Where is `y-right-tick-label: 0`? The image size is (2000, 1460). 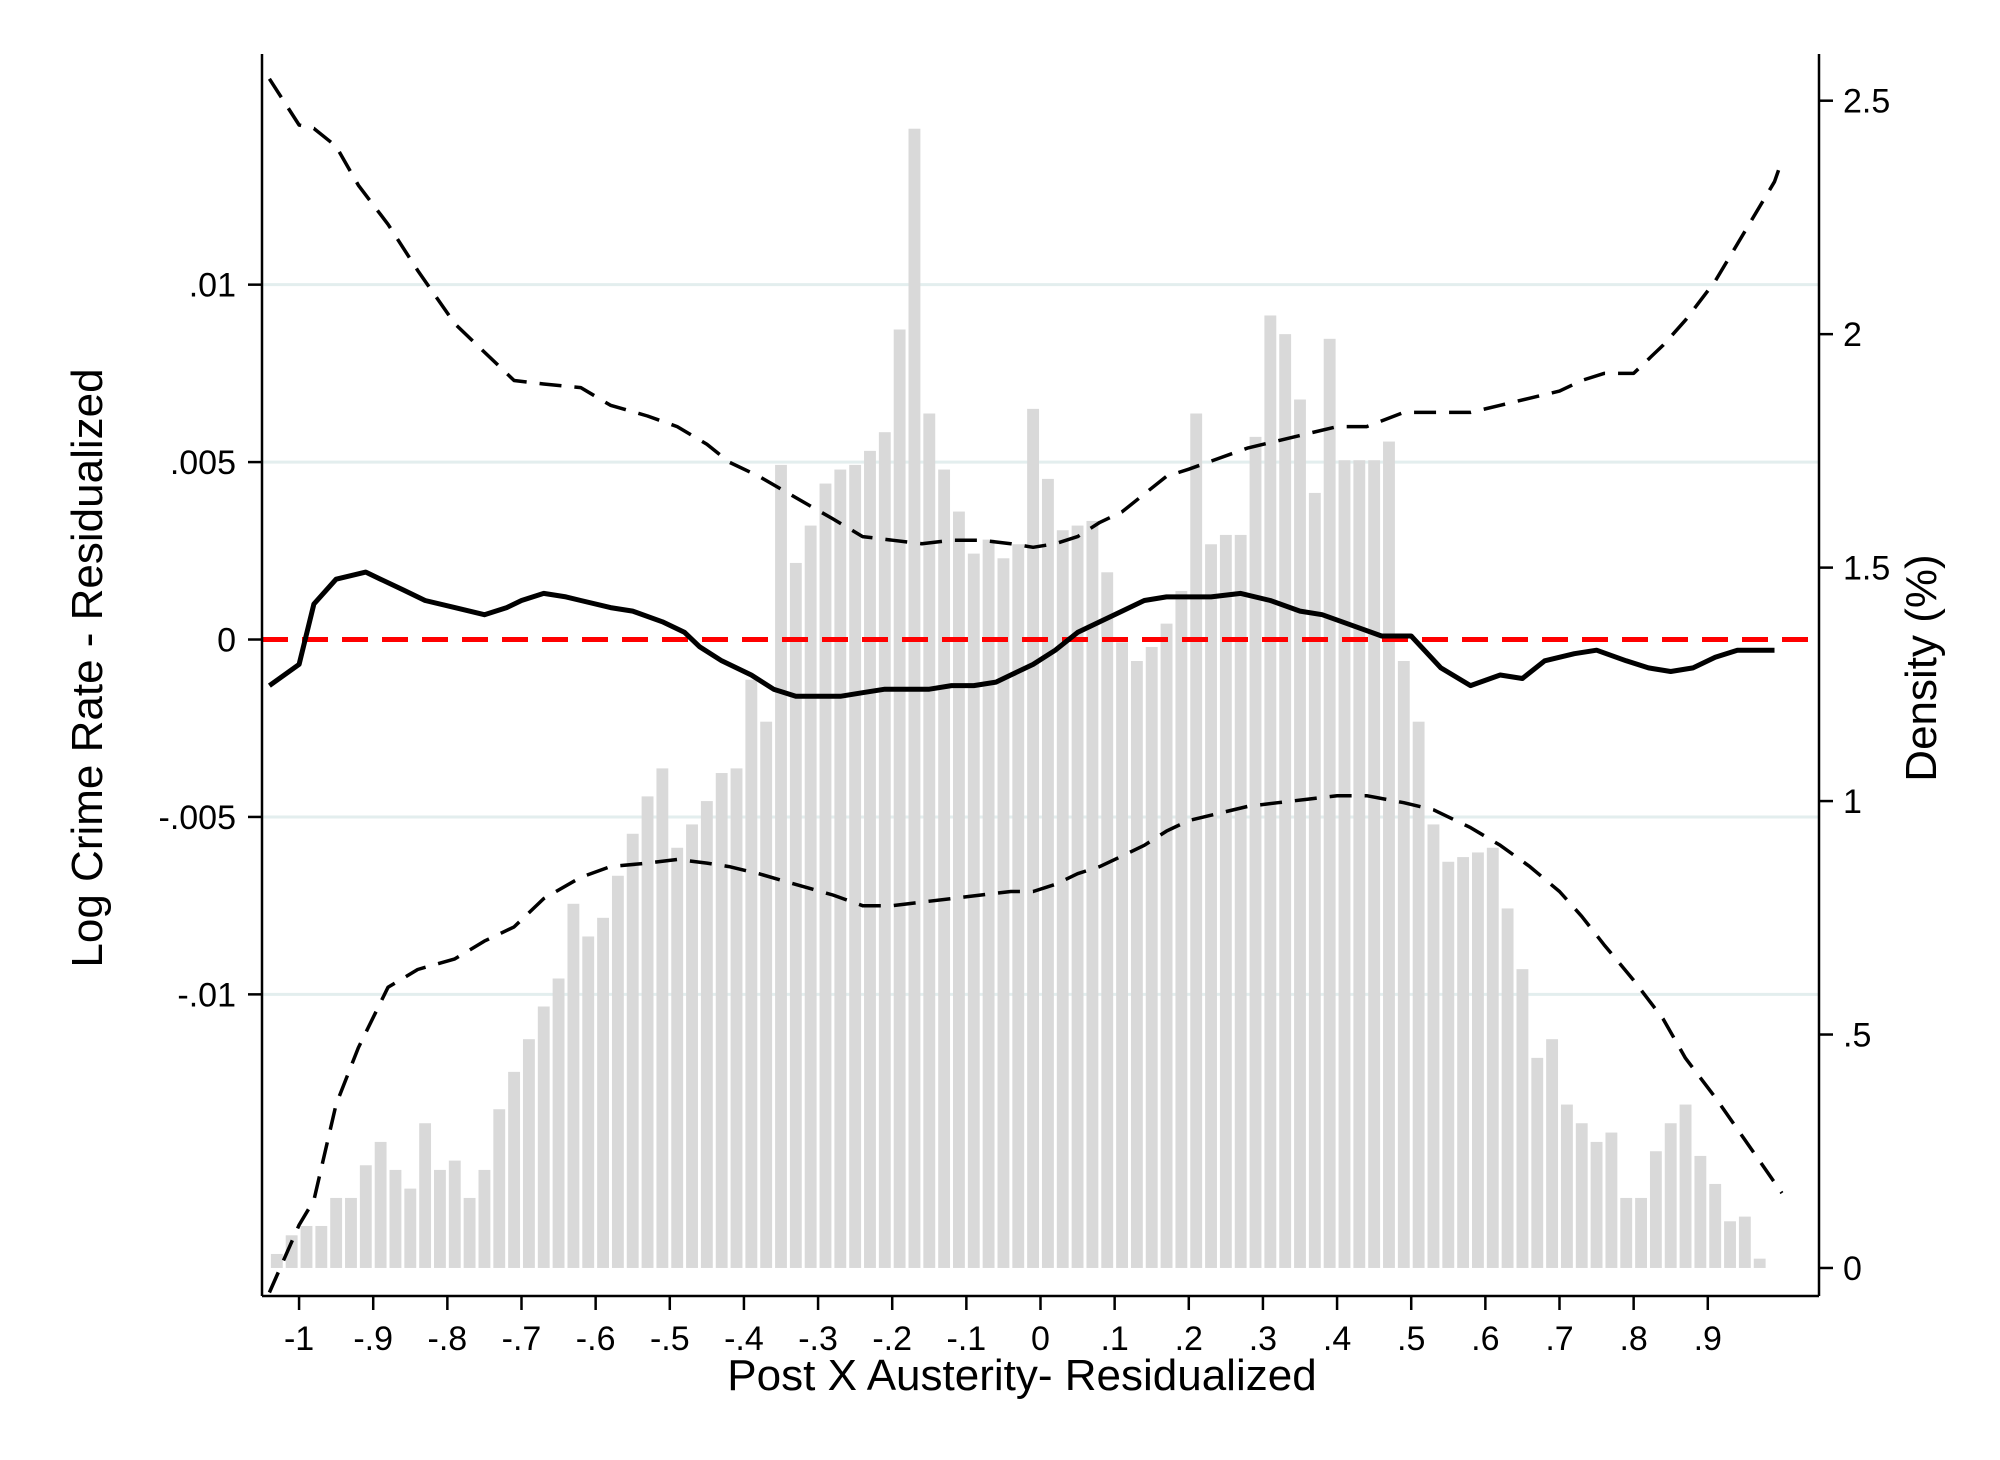
y-right-tick-label: 0 is located at coordinates (1852, 1269).